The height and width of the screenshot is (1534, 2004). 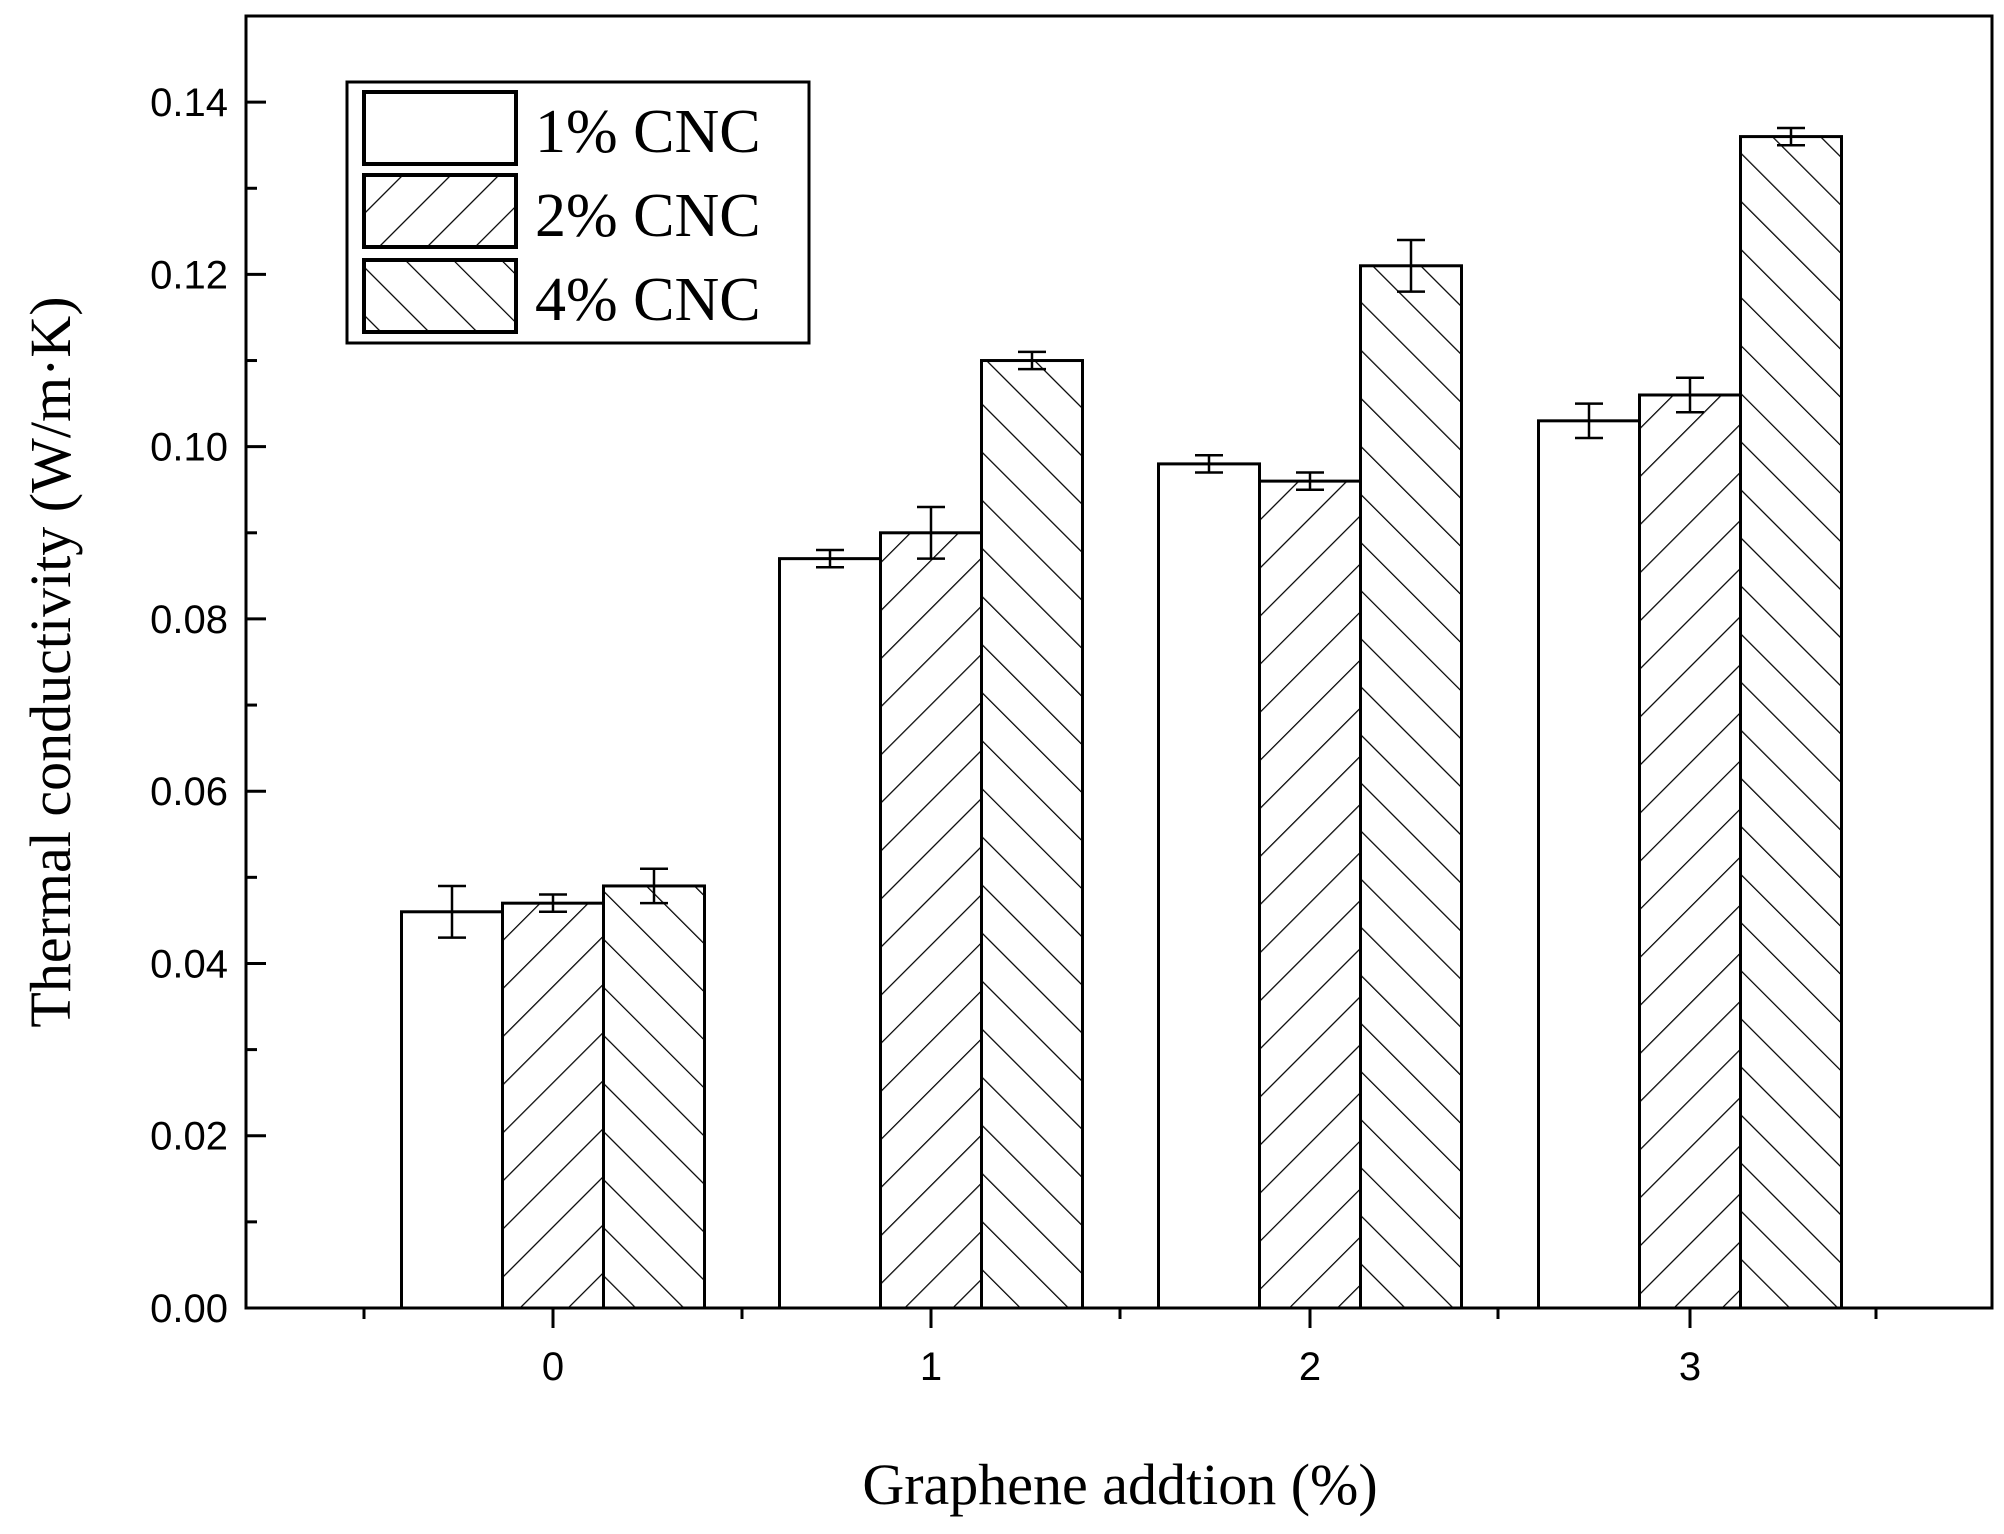 I want to click on legend-label-3: 4% CNC, so click(x=648, y=300).